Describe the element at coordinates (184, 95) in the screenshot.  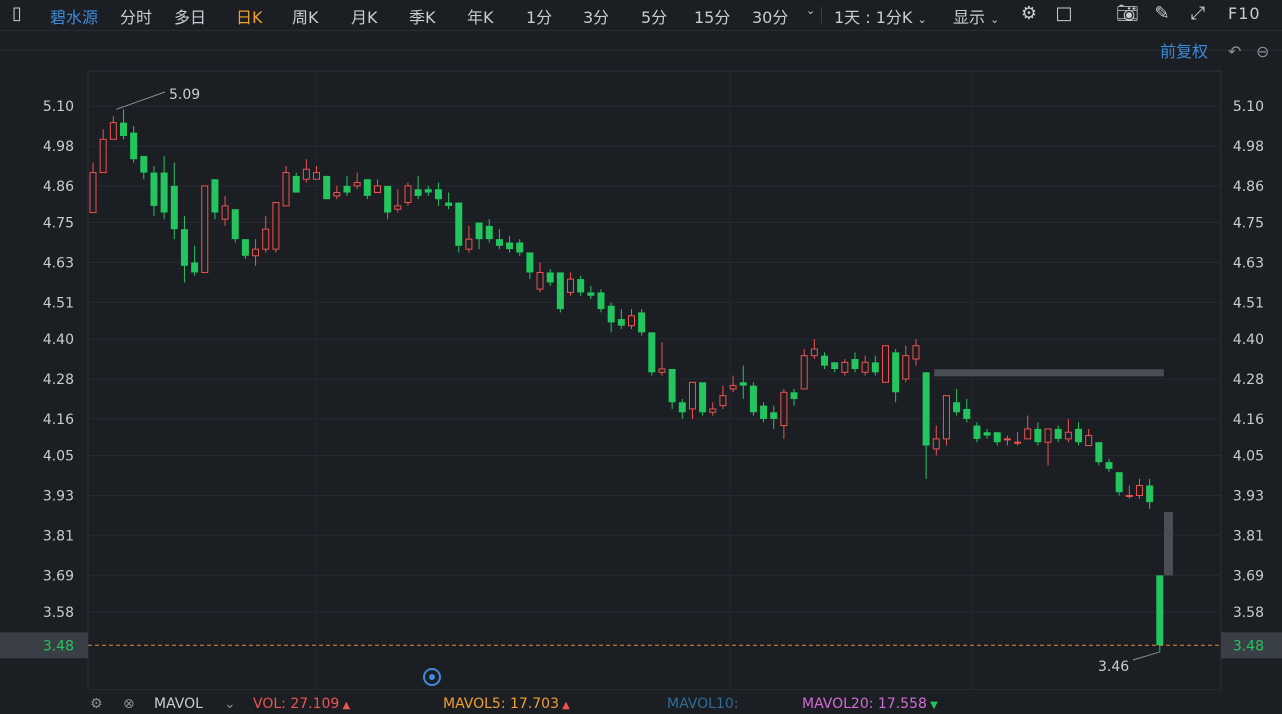
I see `high-price-label: 5.09` at that location.